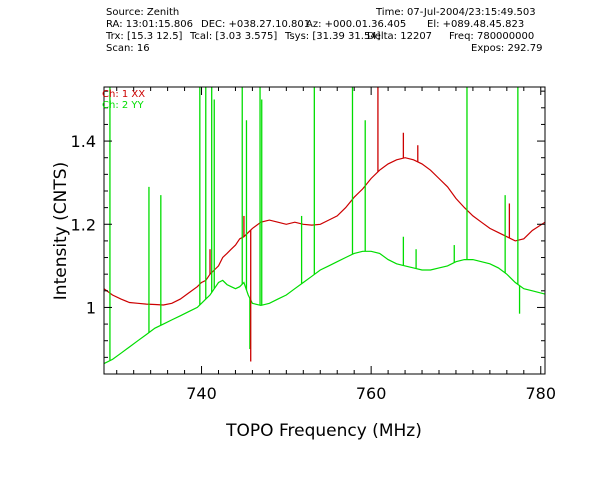  What do you see at coordinates (234, 36) in the screenshot?
I see `tcal-label: Tcal: [3.03 3.575]` at bounding box center [234, 36].